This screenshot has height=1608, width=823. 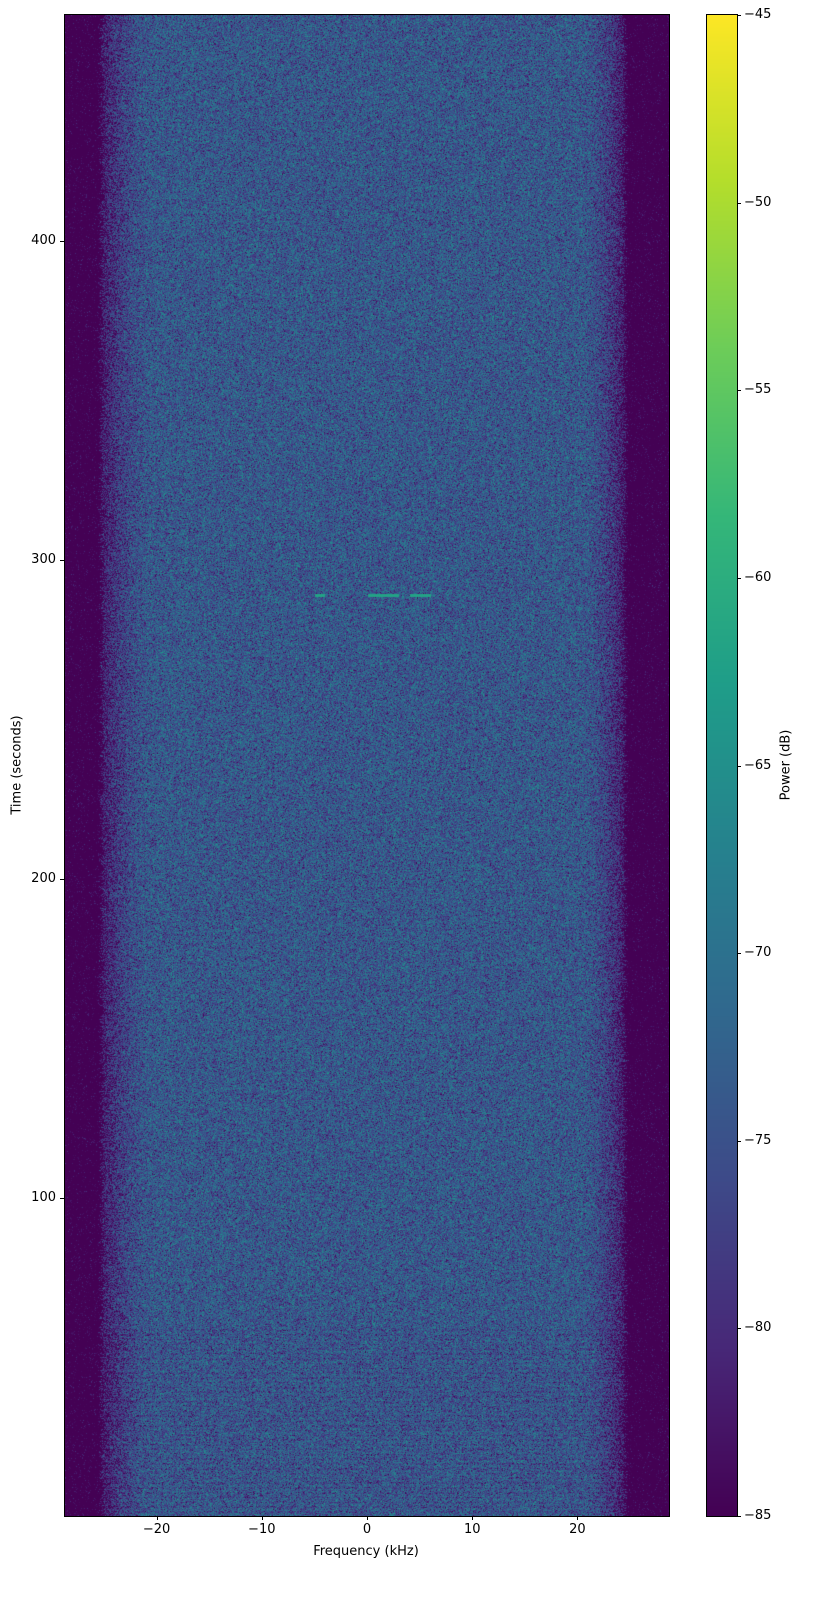 What do you see at coordinates (577, 1529) in the screenshot?
I see `x-tick-label: 20` at bounding box center [577, 1529].